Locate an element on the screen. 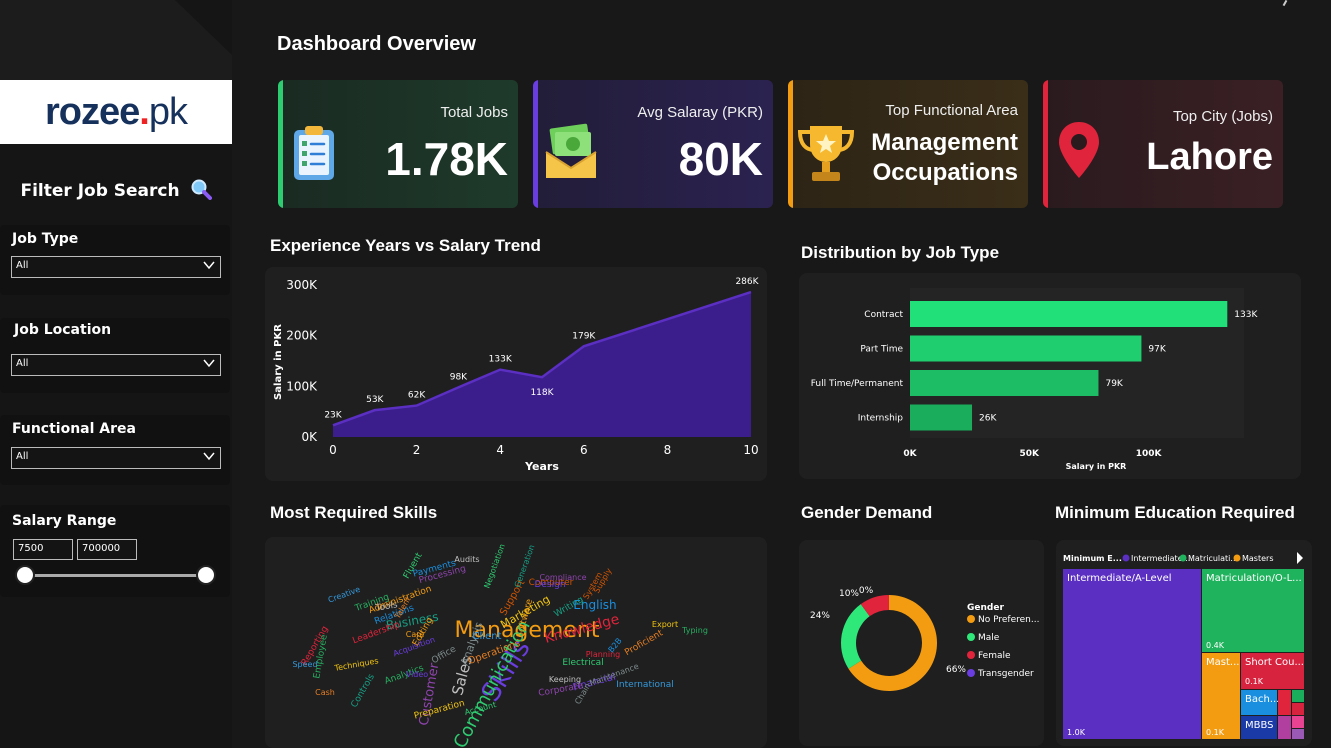  job-type-dropdown: All is located at coordinates (116, 267).